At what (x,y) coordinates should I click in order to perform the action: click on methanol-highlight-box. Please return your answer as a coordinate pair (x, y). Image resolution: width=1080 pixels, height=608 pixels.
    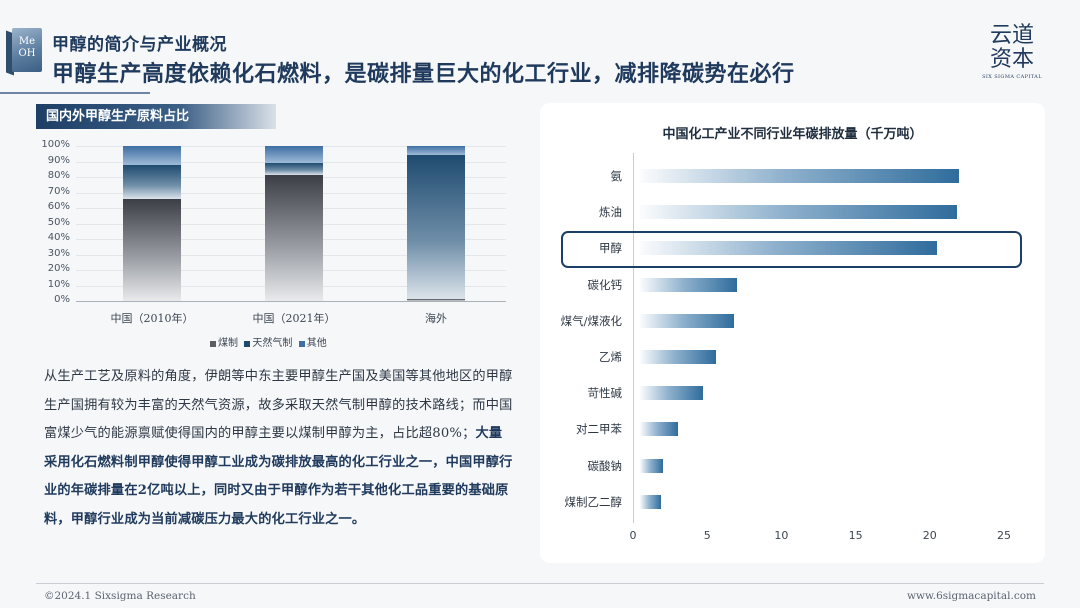
    Looking at the image, I should click on (791, 249).